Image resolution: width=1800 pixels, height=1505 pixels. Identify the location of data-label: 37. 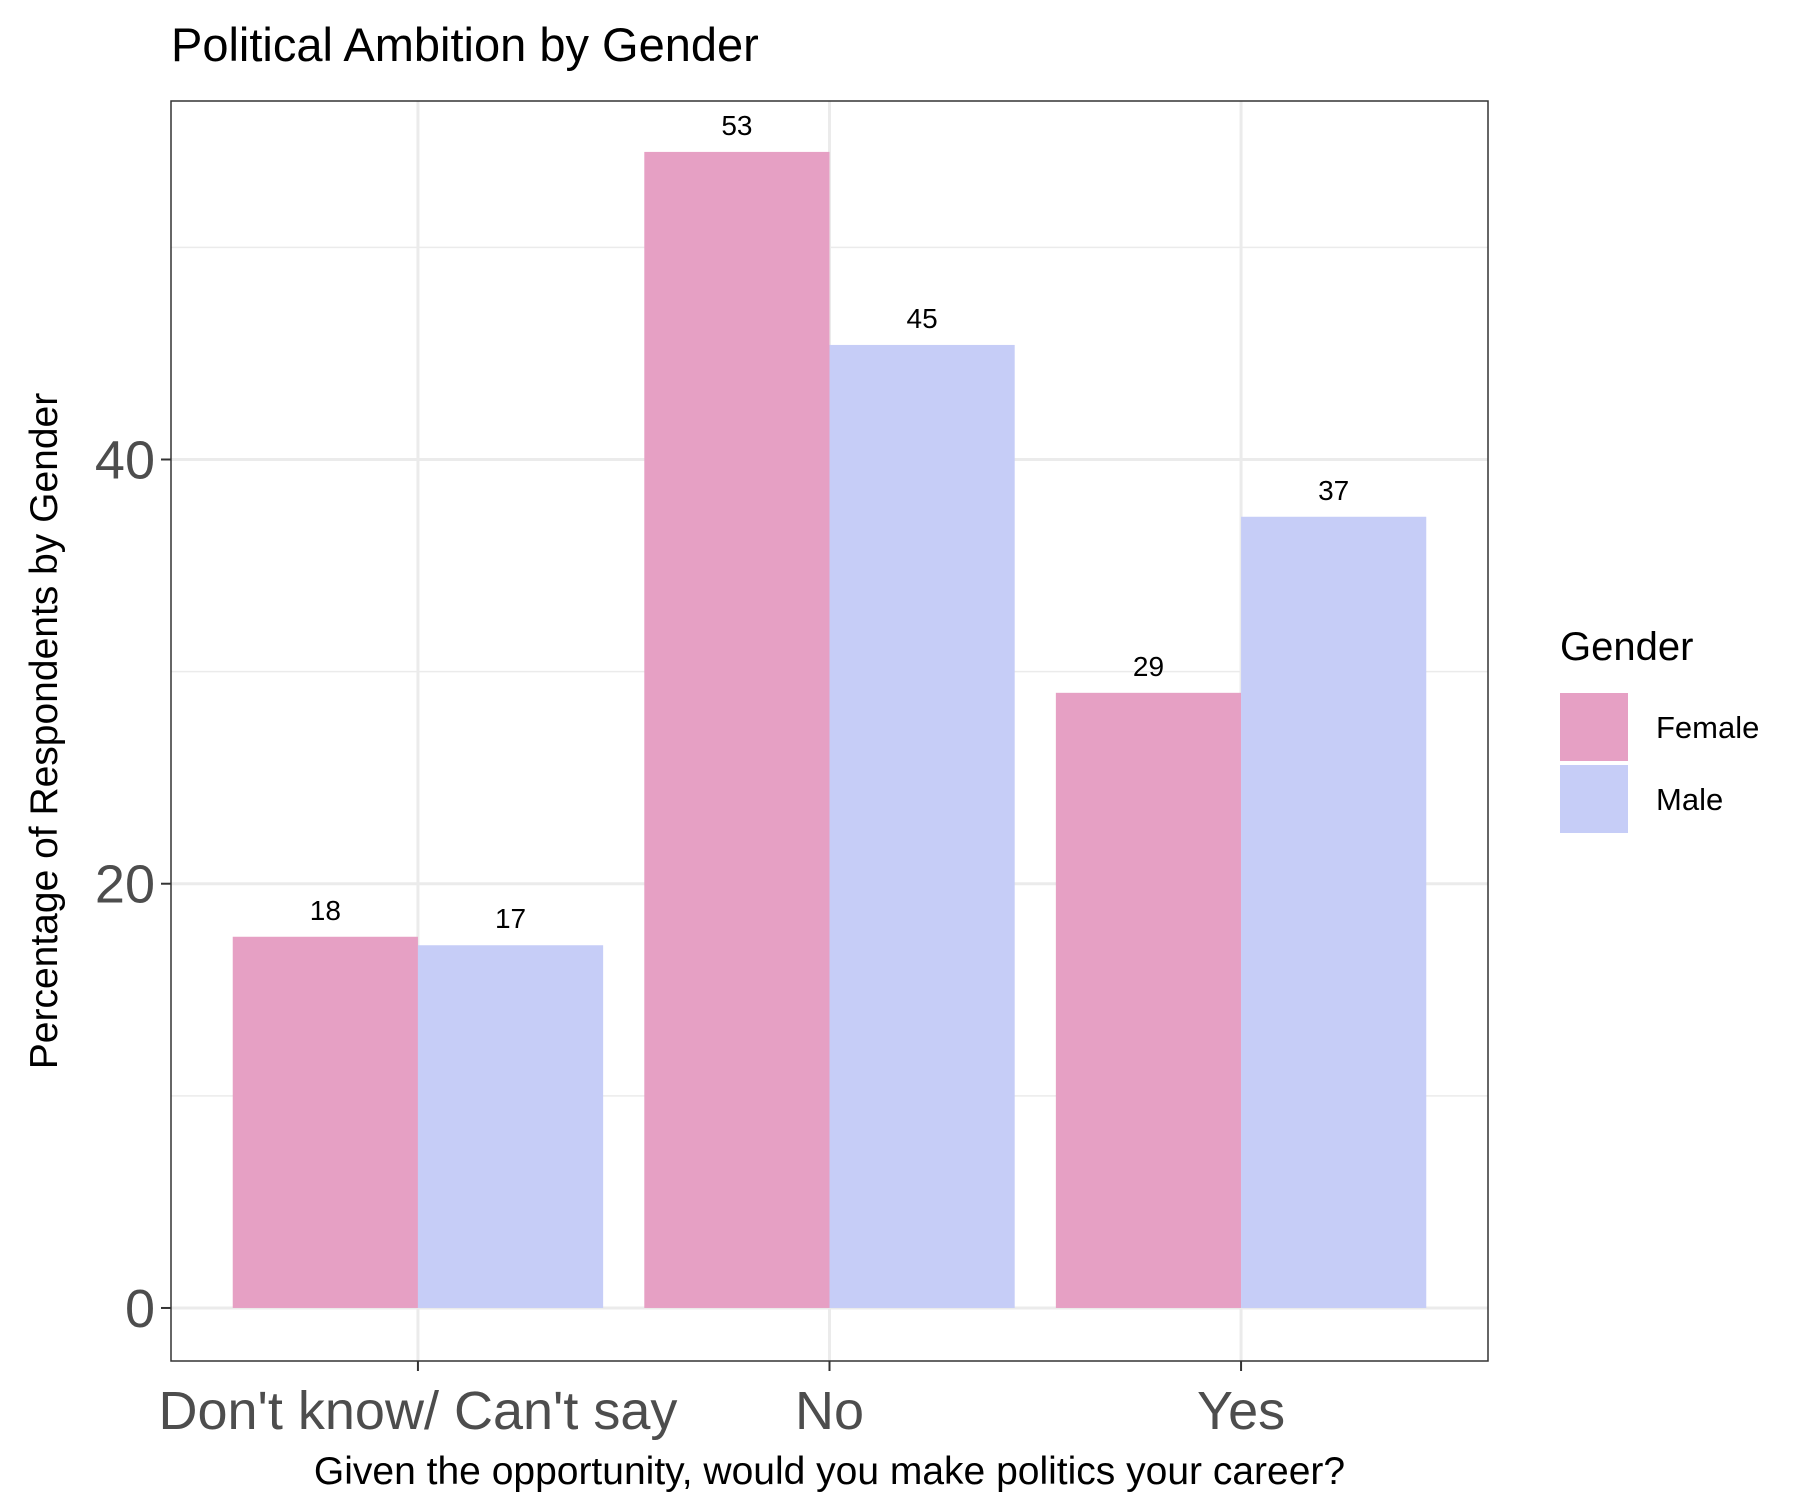
(1333, 490).